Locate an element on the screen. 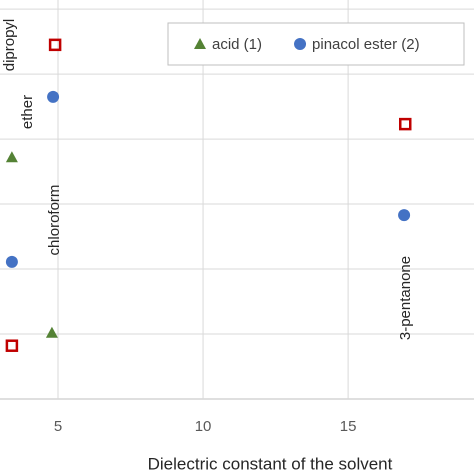 This screenshot has height=474, width=474. x-tick-label: 15 is located at coordinates (348, 426).